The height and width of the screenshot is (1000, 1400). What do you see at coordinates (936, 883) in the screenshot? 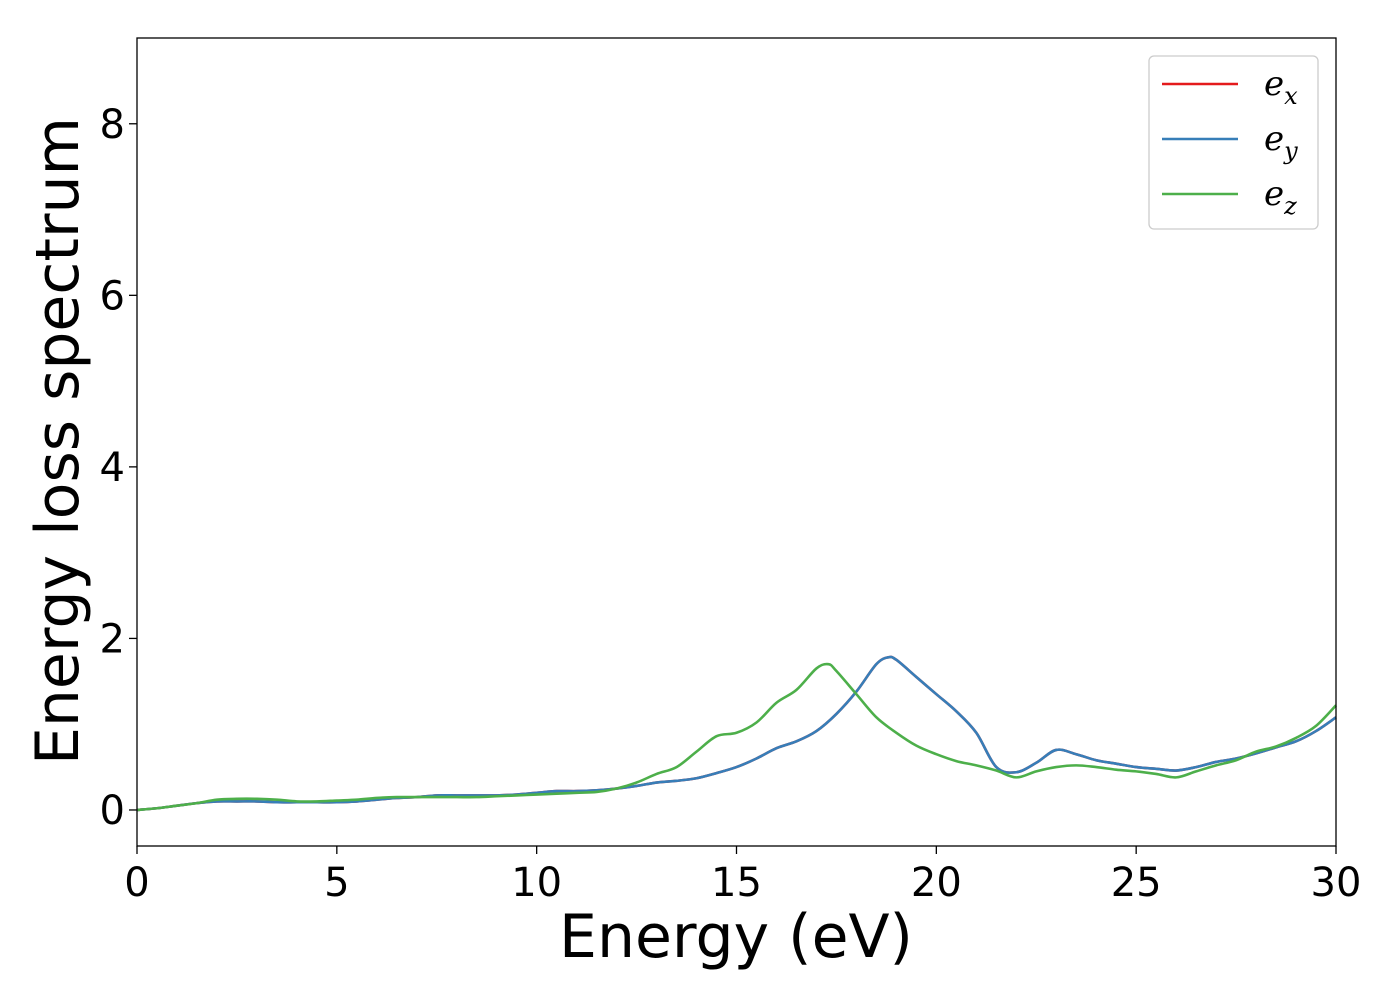
I see `x-tick-label: 20` at bounding box center [936, 883].